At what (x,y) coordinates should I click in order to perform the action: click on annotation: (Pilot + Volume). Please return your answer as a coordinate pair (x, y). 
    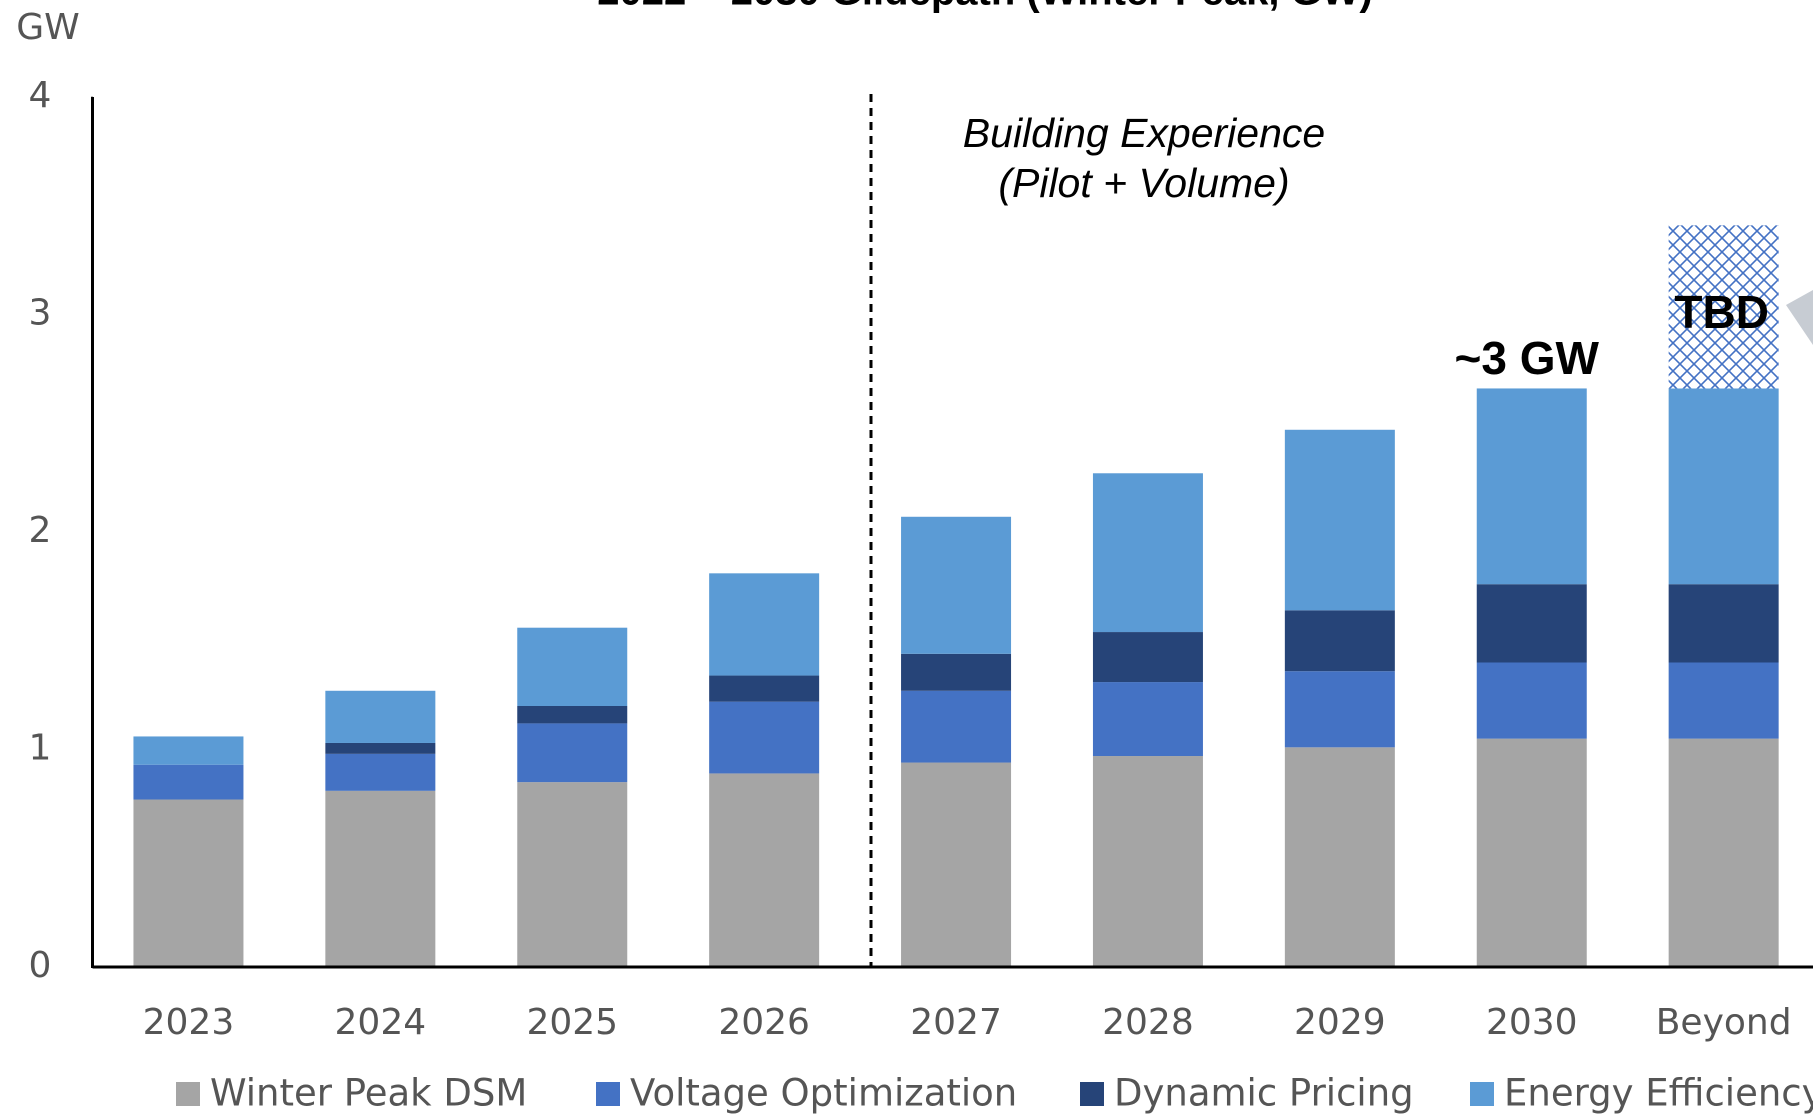
    Looking at the image, I should click on (1143, 183).